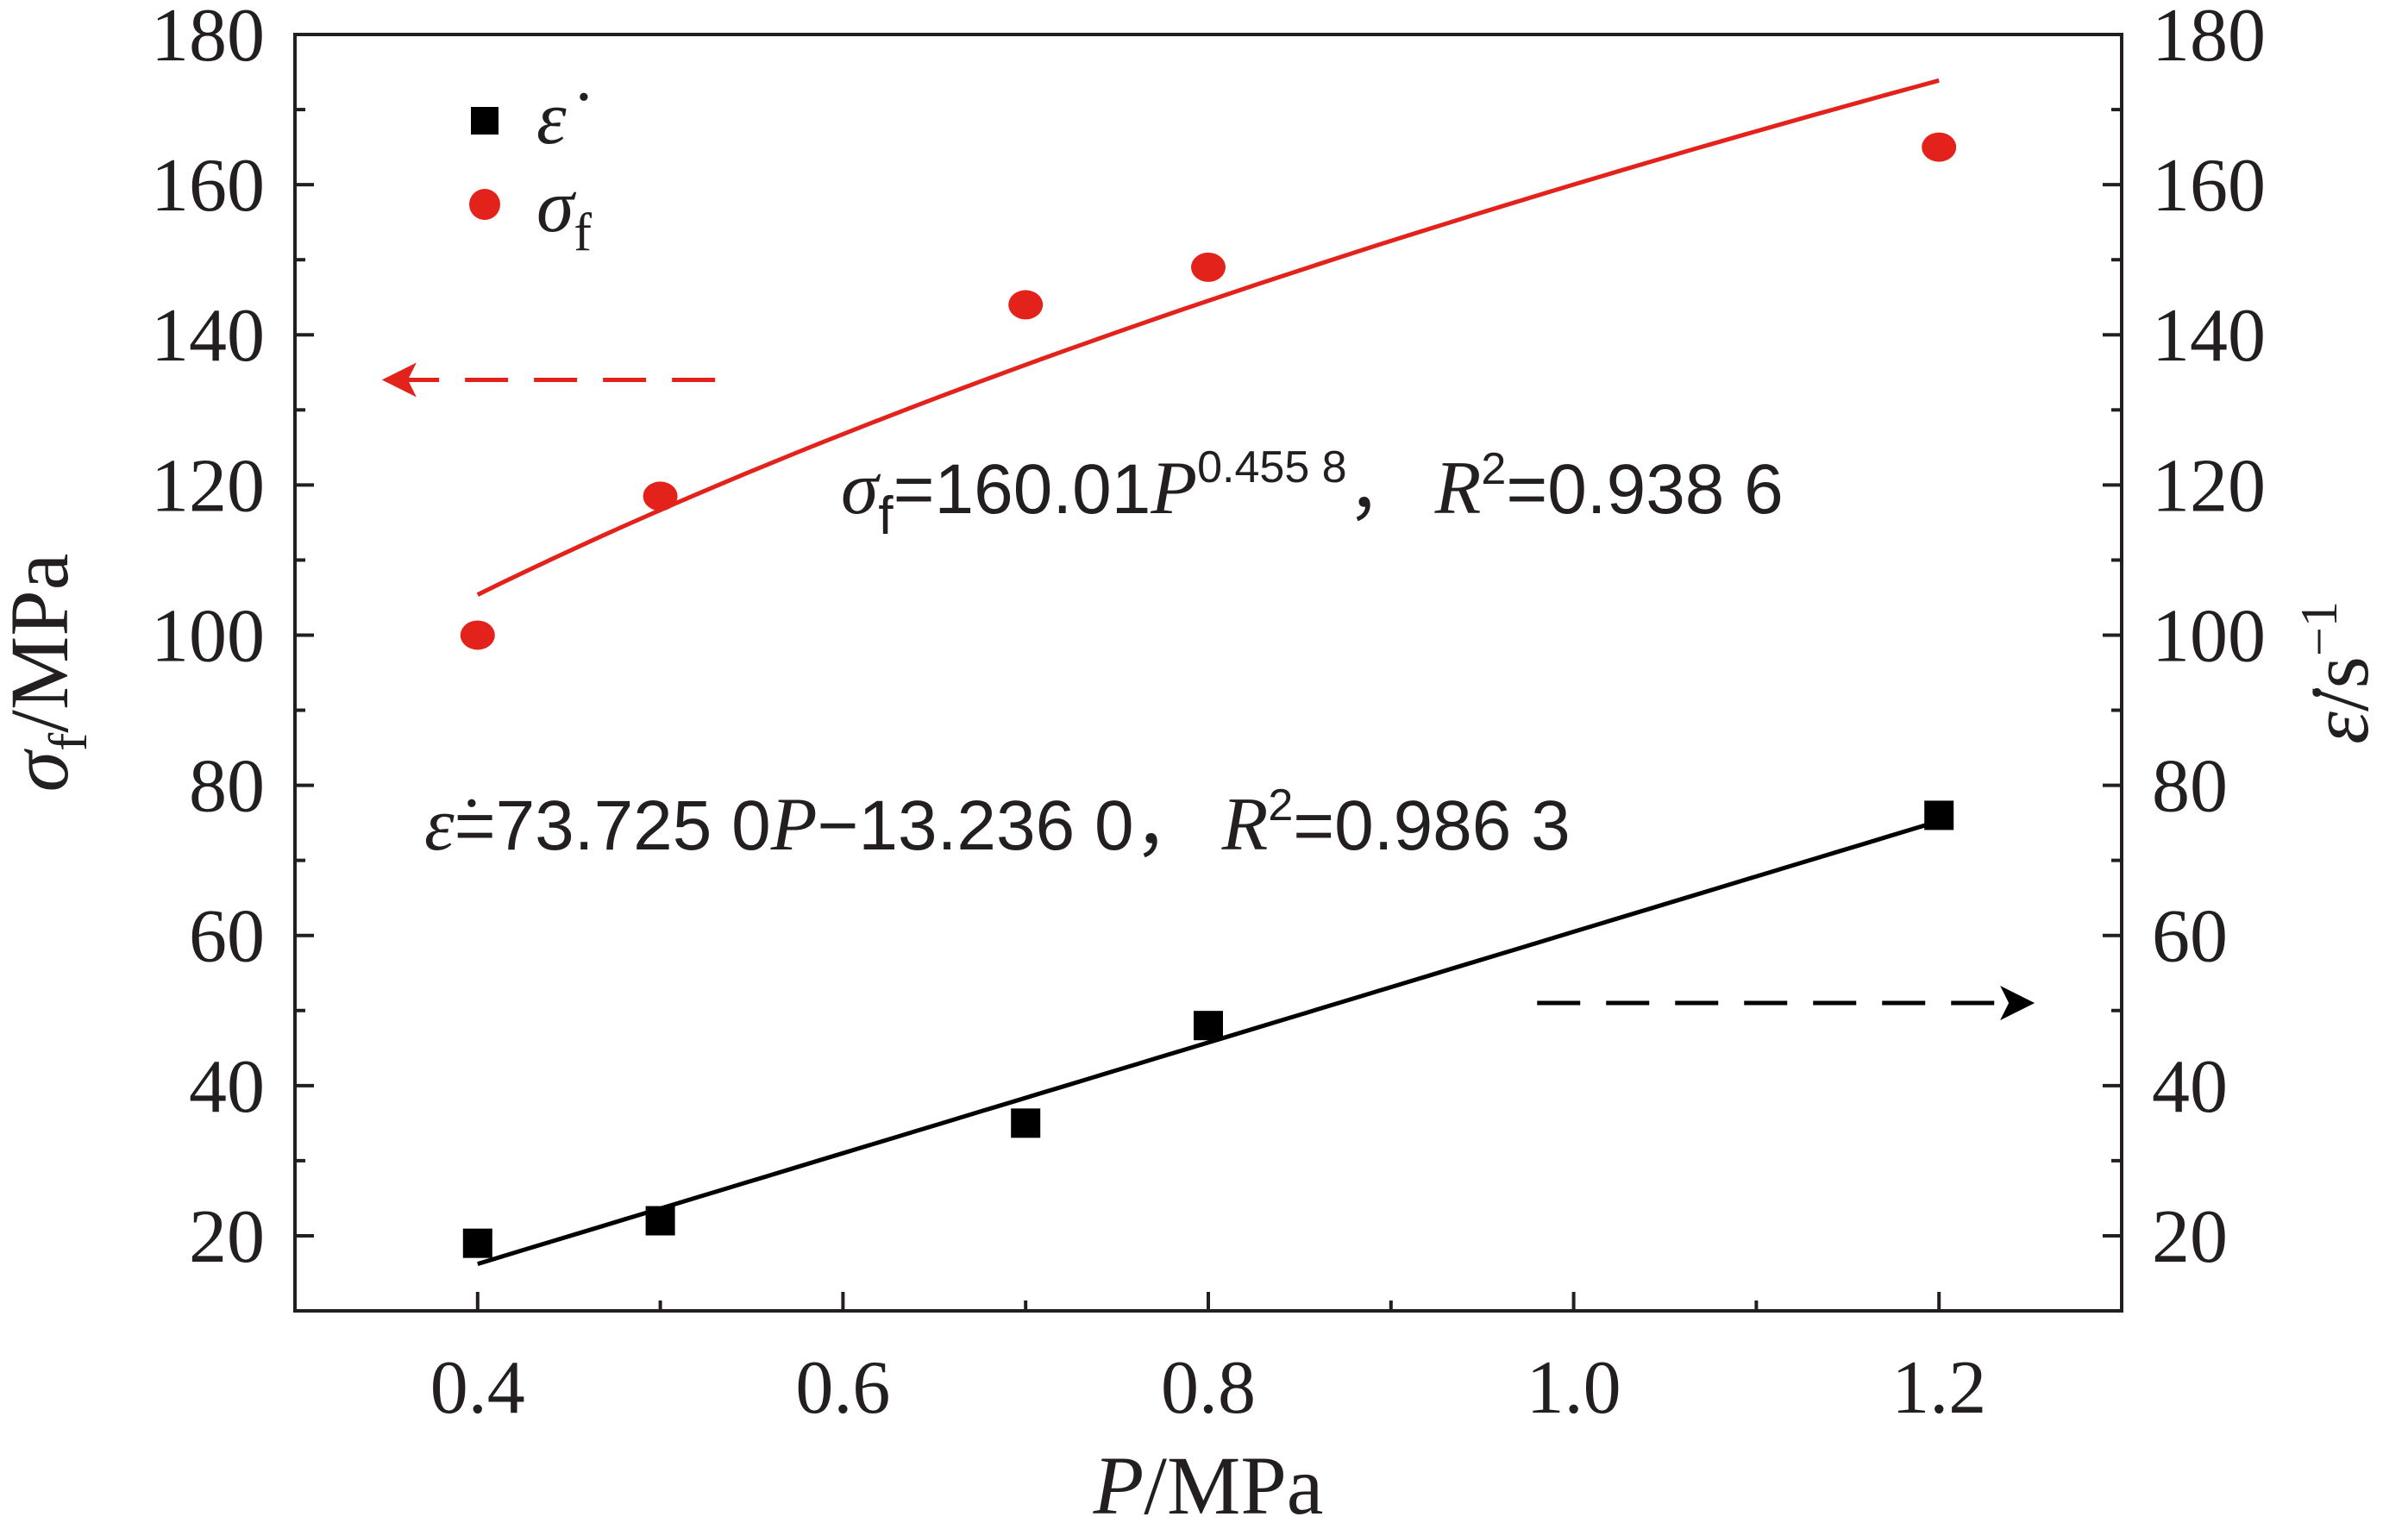  Describe the element at coordinates (1011, 826) in the screenshot. I see `eq-eps-rest: −13.236 0，` at that location.